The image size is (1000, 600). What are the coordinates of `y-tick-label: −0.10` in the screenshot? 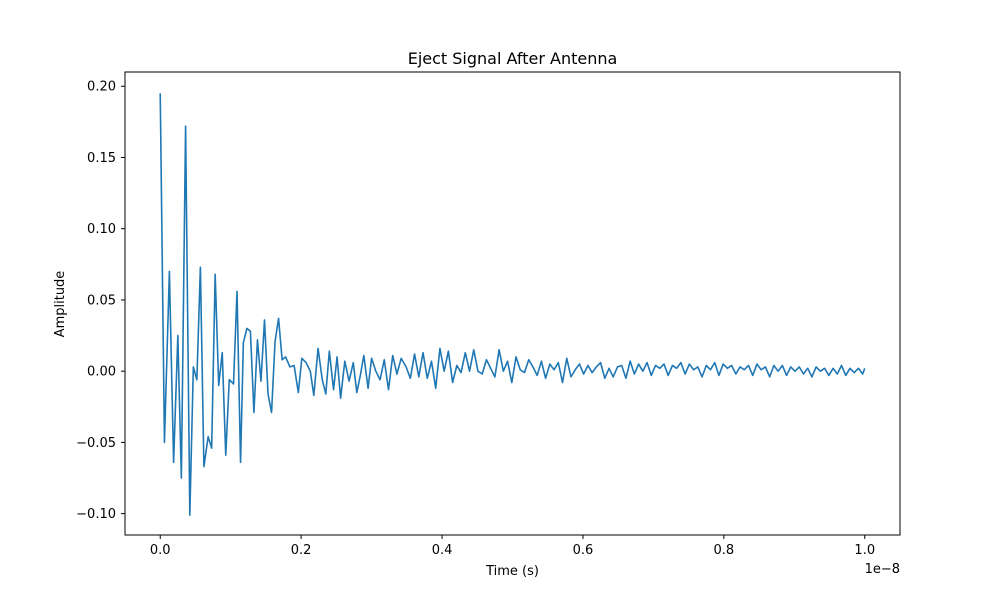 It's located at (96, 514).